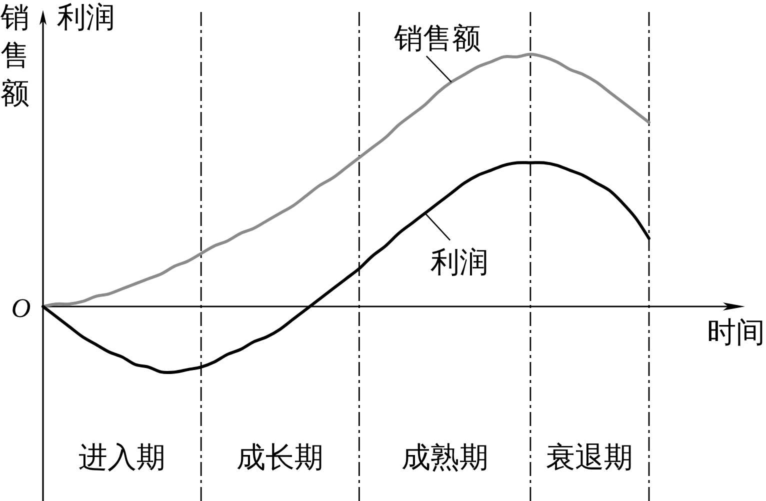 Image resolution: width=766 pixels, height=501 pixels. Describe the element at coordinates (21, 308) in the screenshot. I see `annotation: O` at that location.